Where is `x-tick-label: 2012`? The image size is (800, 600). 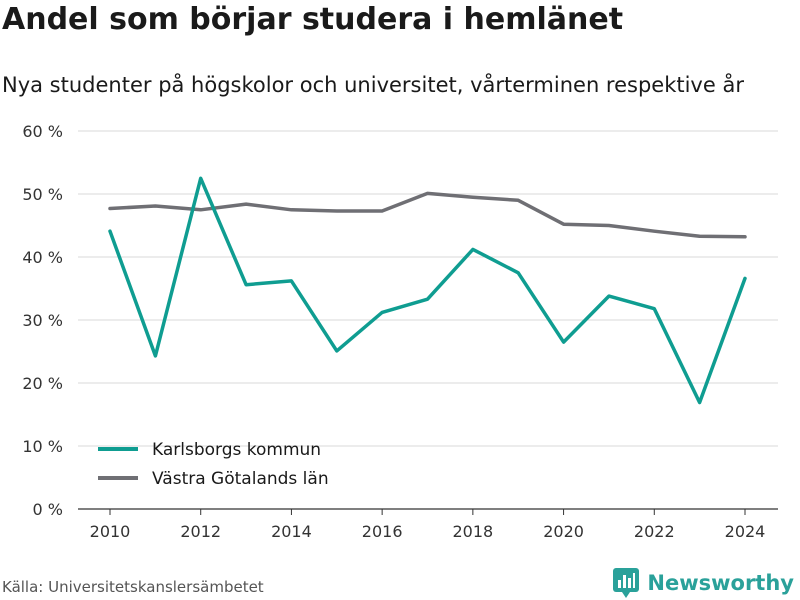 x-tick-label: 2012 is located at coordinates (200, 531).